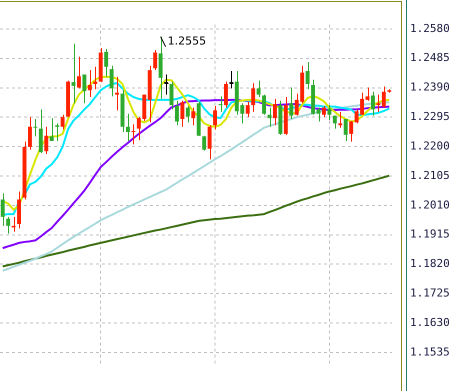 This screenshot has width=454, height=391. What do you see at coordinates (430, 351) in the screenshot?
I see `y-tick-label: 1.1535` at bounding box center [430, 351].